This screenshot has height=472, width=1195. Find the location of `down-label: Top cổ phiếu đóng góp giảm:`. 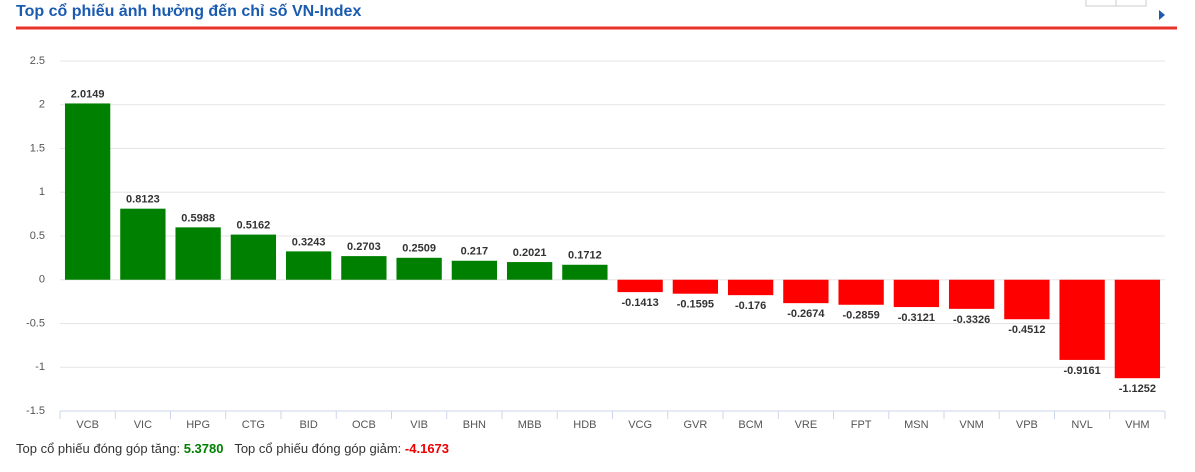

down-label: Top cổ phiếu đóng góp giảm: is located at coordinates (318, 448).